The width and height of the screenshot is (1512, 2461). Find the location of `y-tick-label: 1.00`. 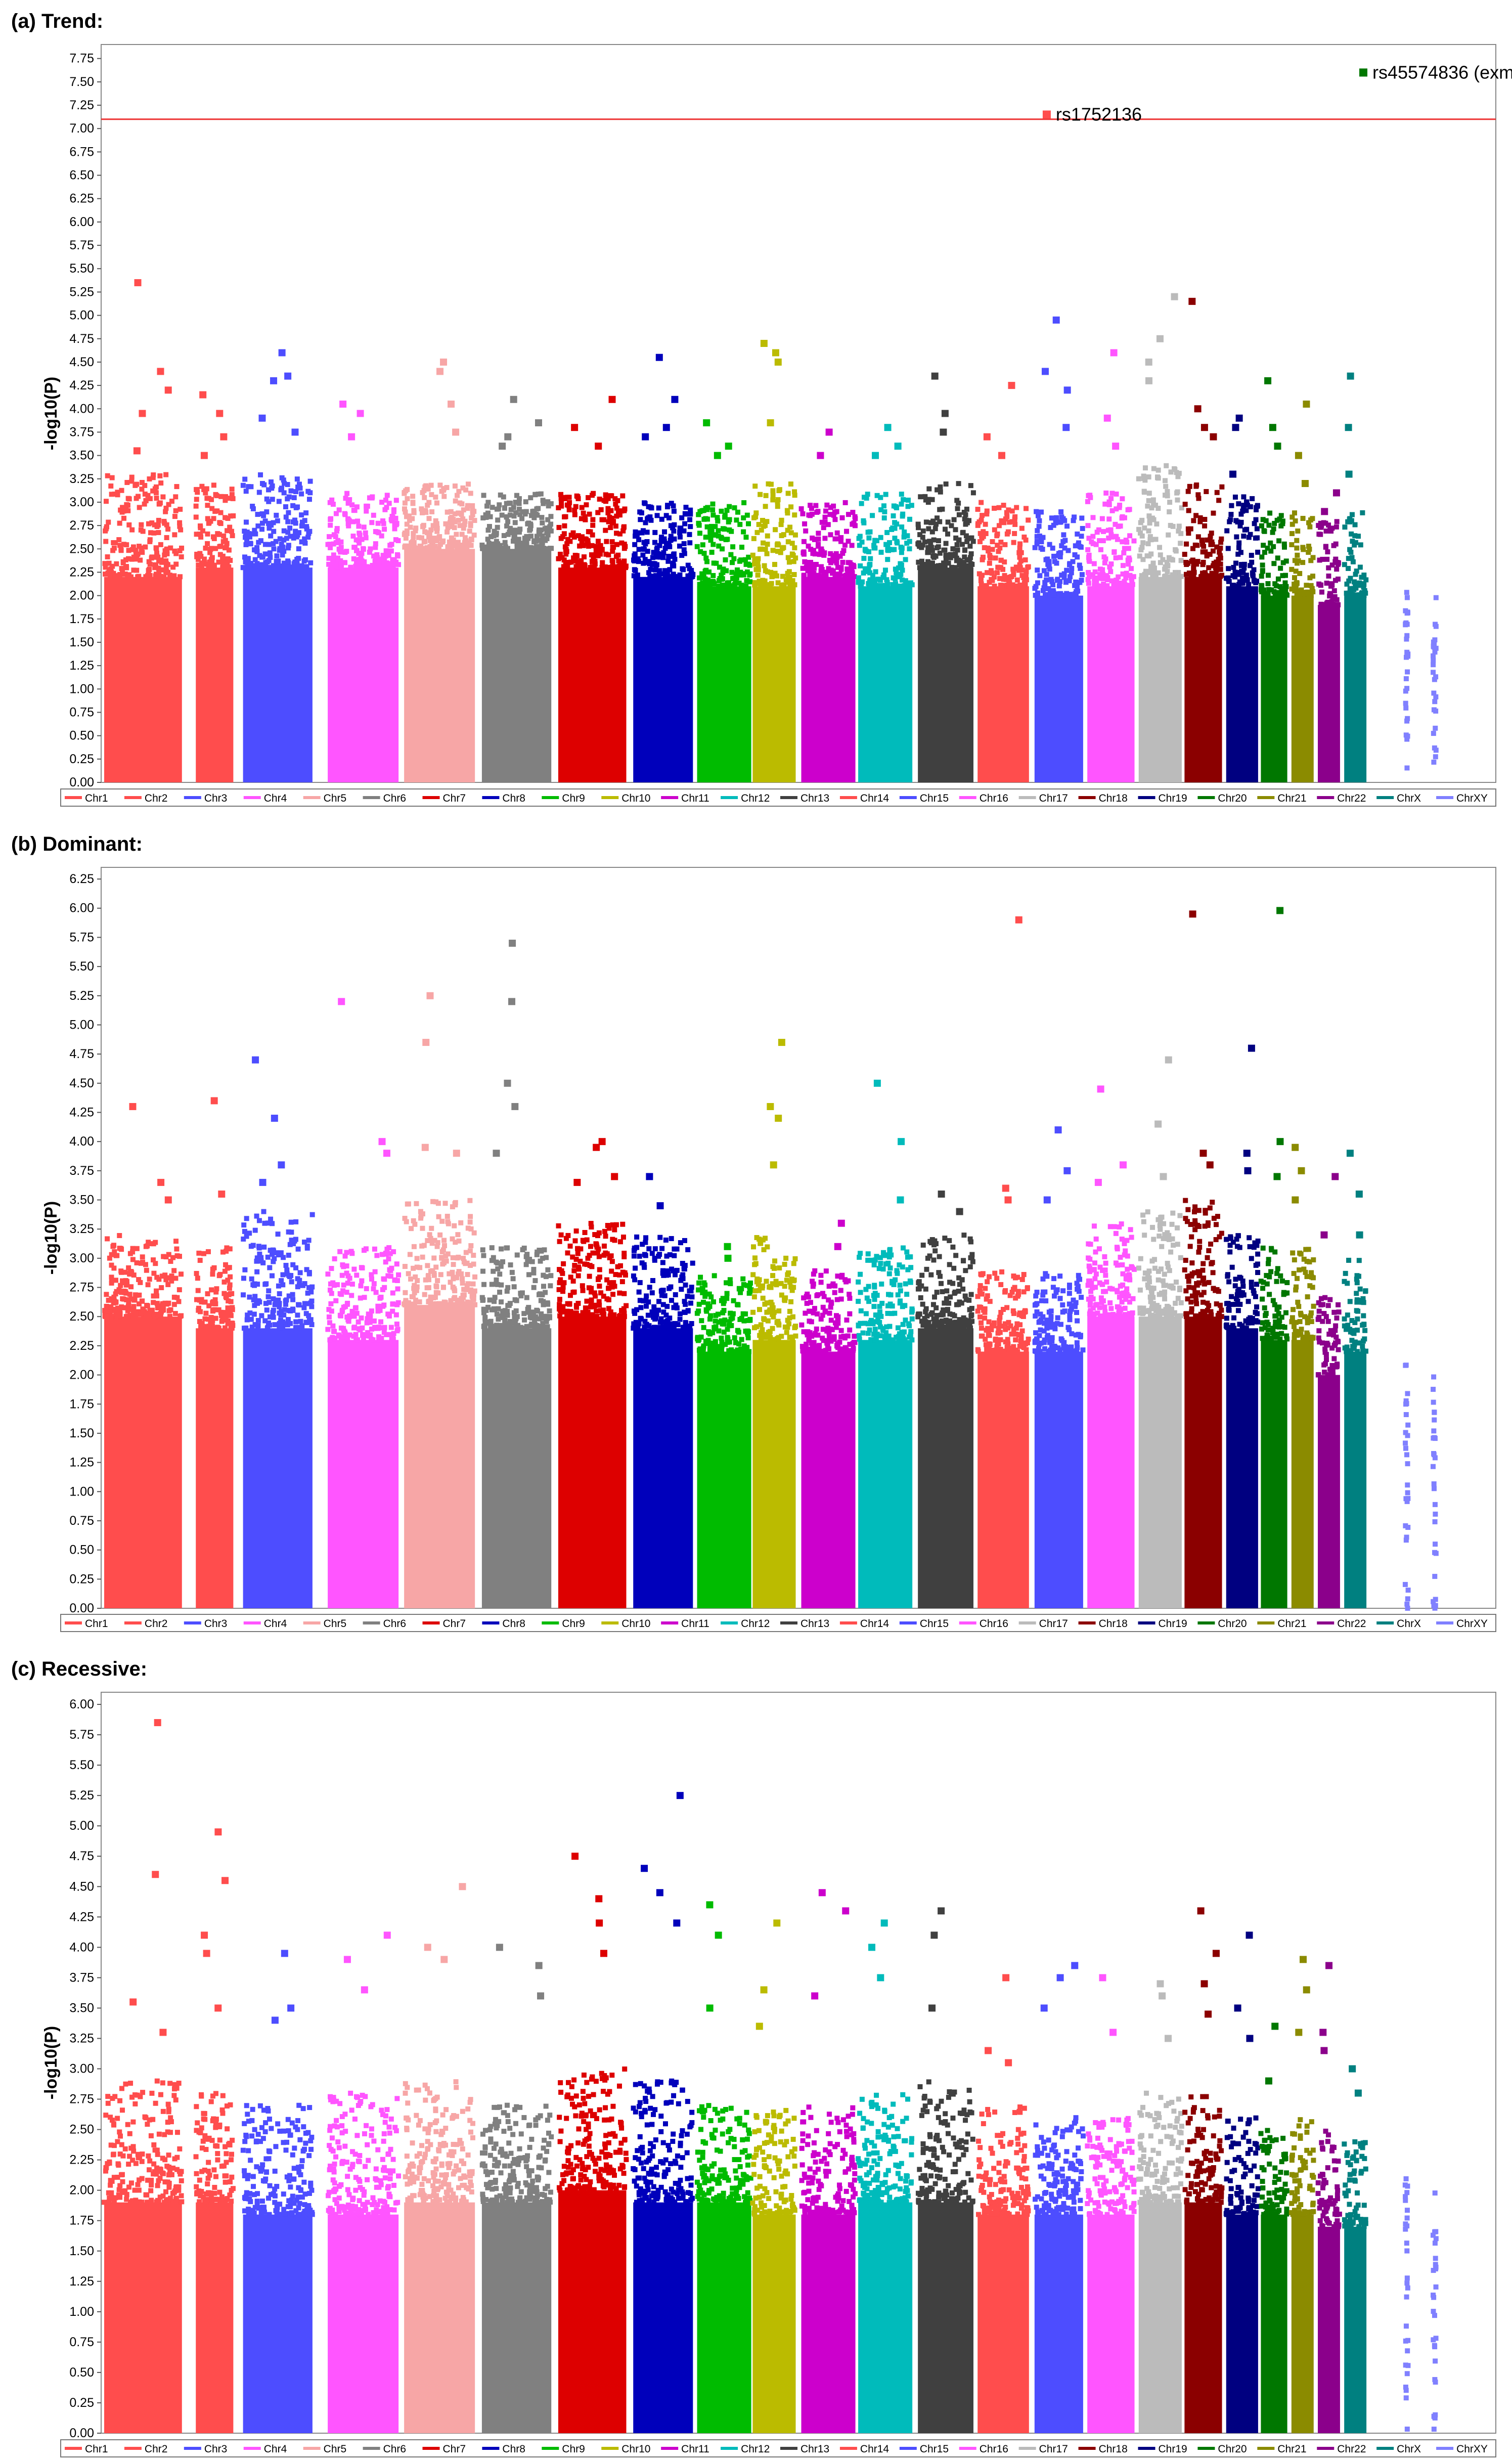

y-tick-label: 1.00 is located at coordinates (81, 689).